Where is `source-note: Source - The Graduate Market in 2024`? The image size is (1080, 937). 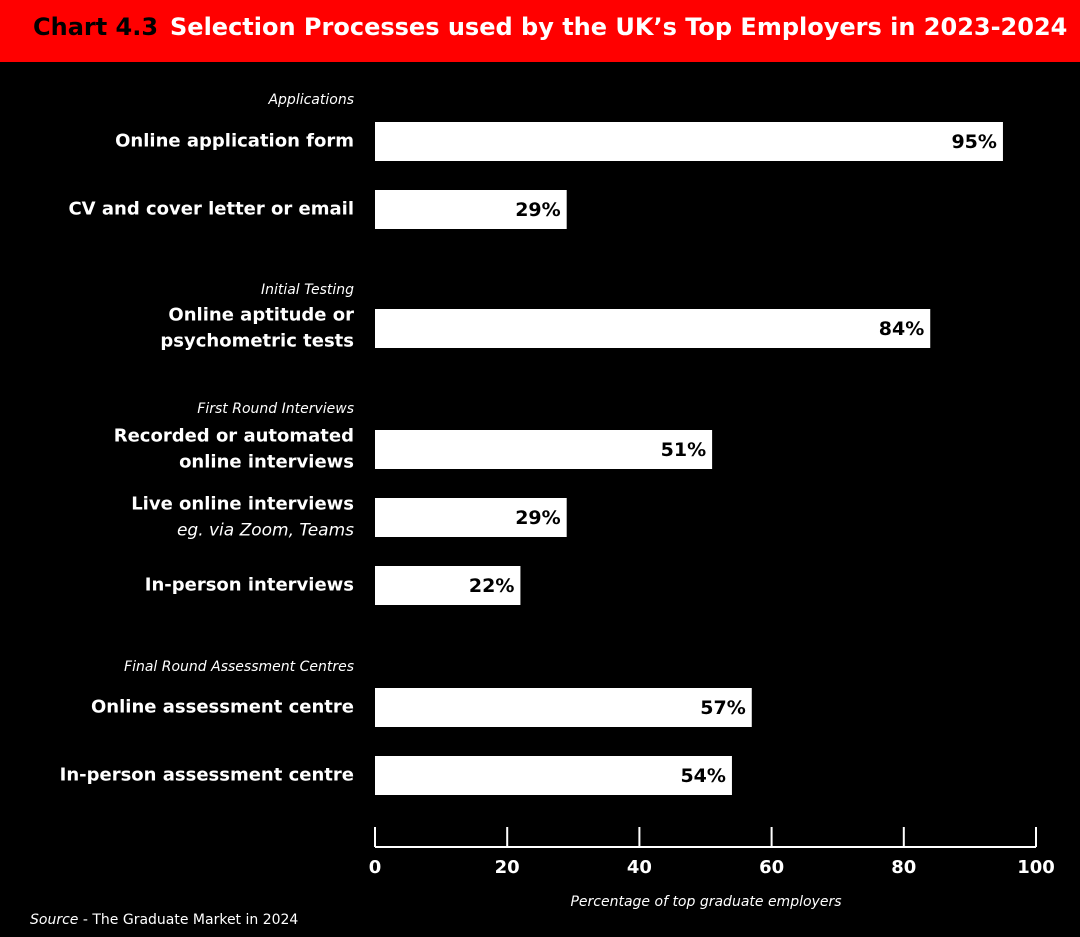 source-note: Source - The Graduate Market in 2024 is located at coordinates (164, 920).